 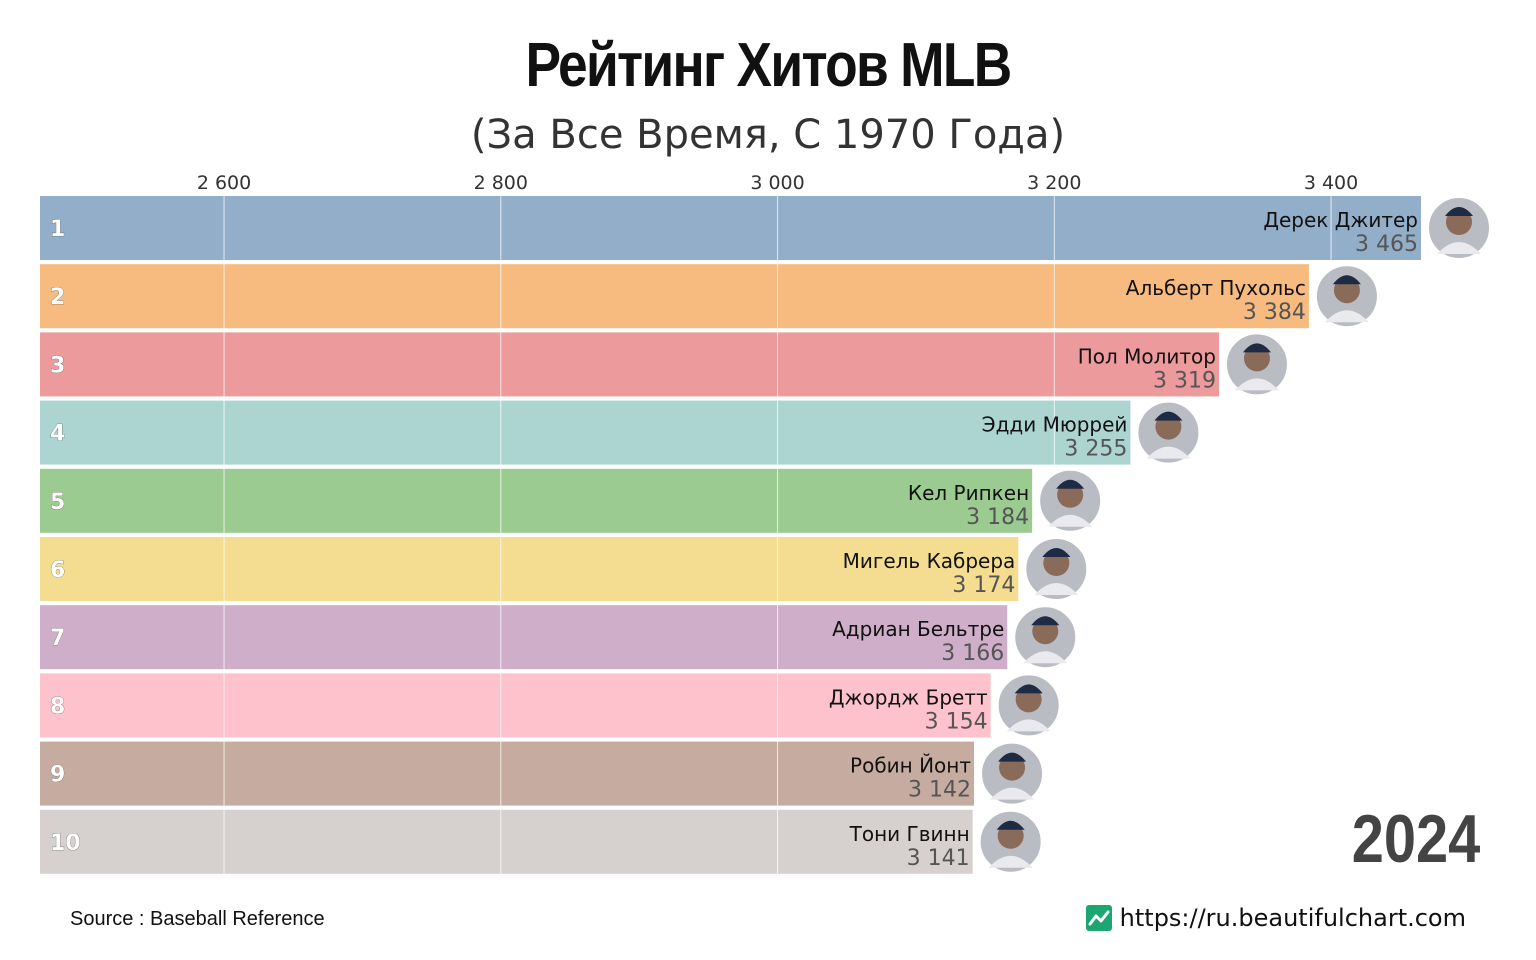 What do you see at coordinates (769, 65) in the screenshot?
I see `chart-title: Рейтинг Хитов MLB` at bounding box center [769, 65].